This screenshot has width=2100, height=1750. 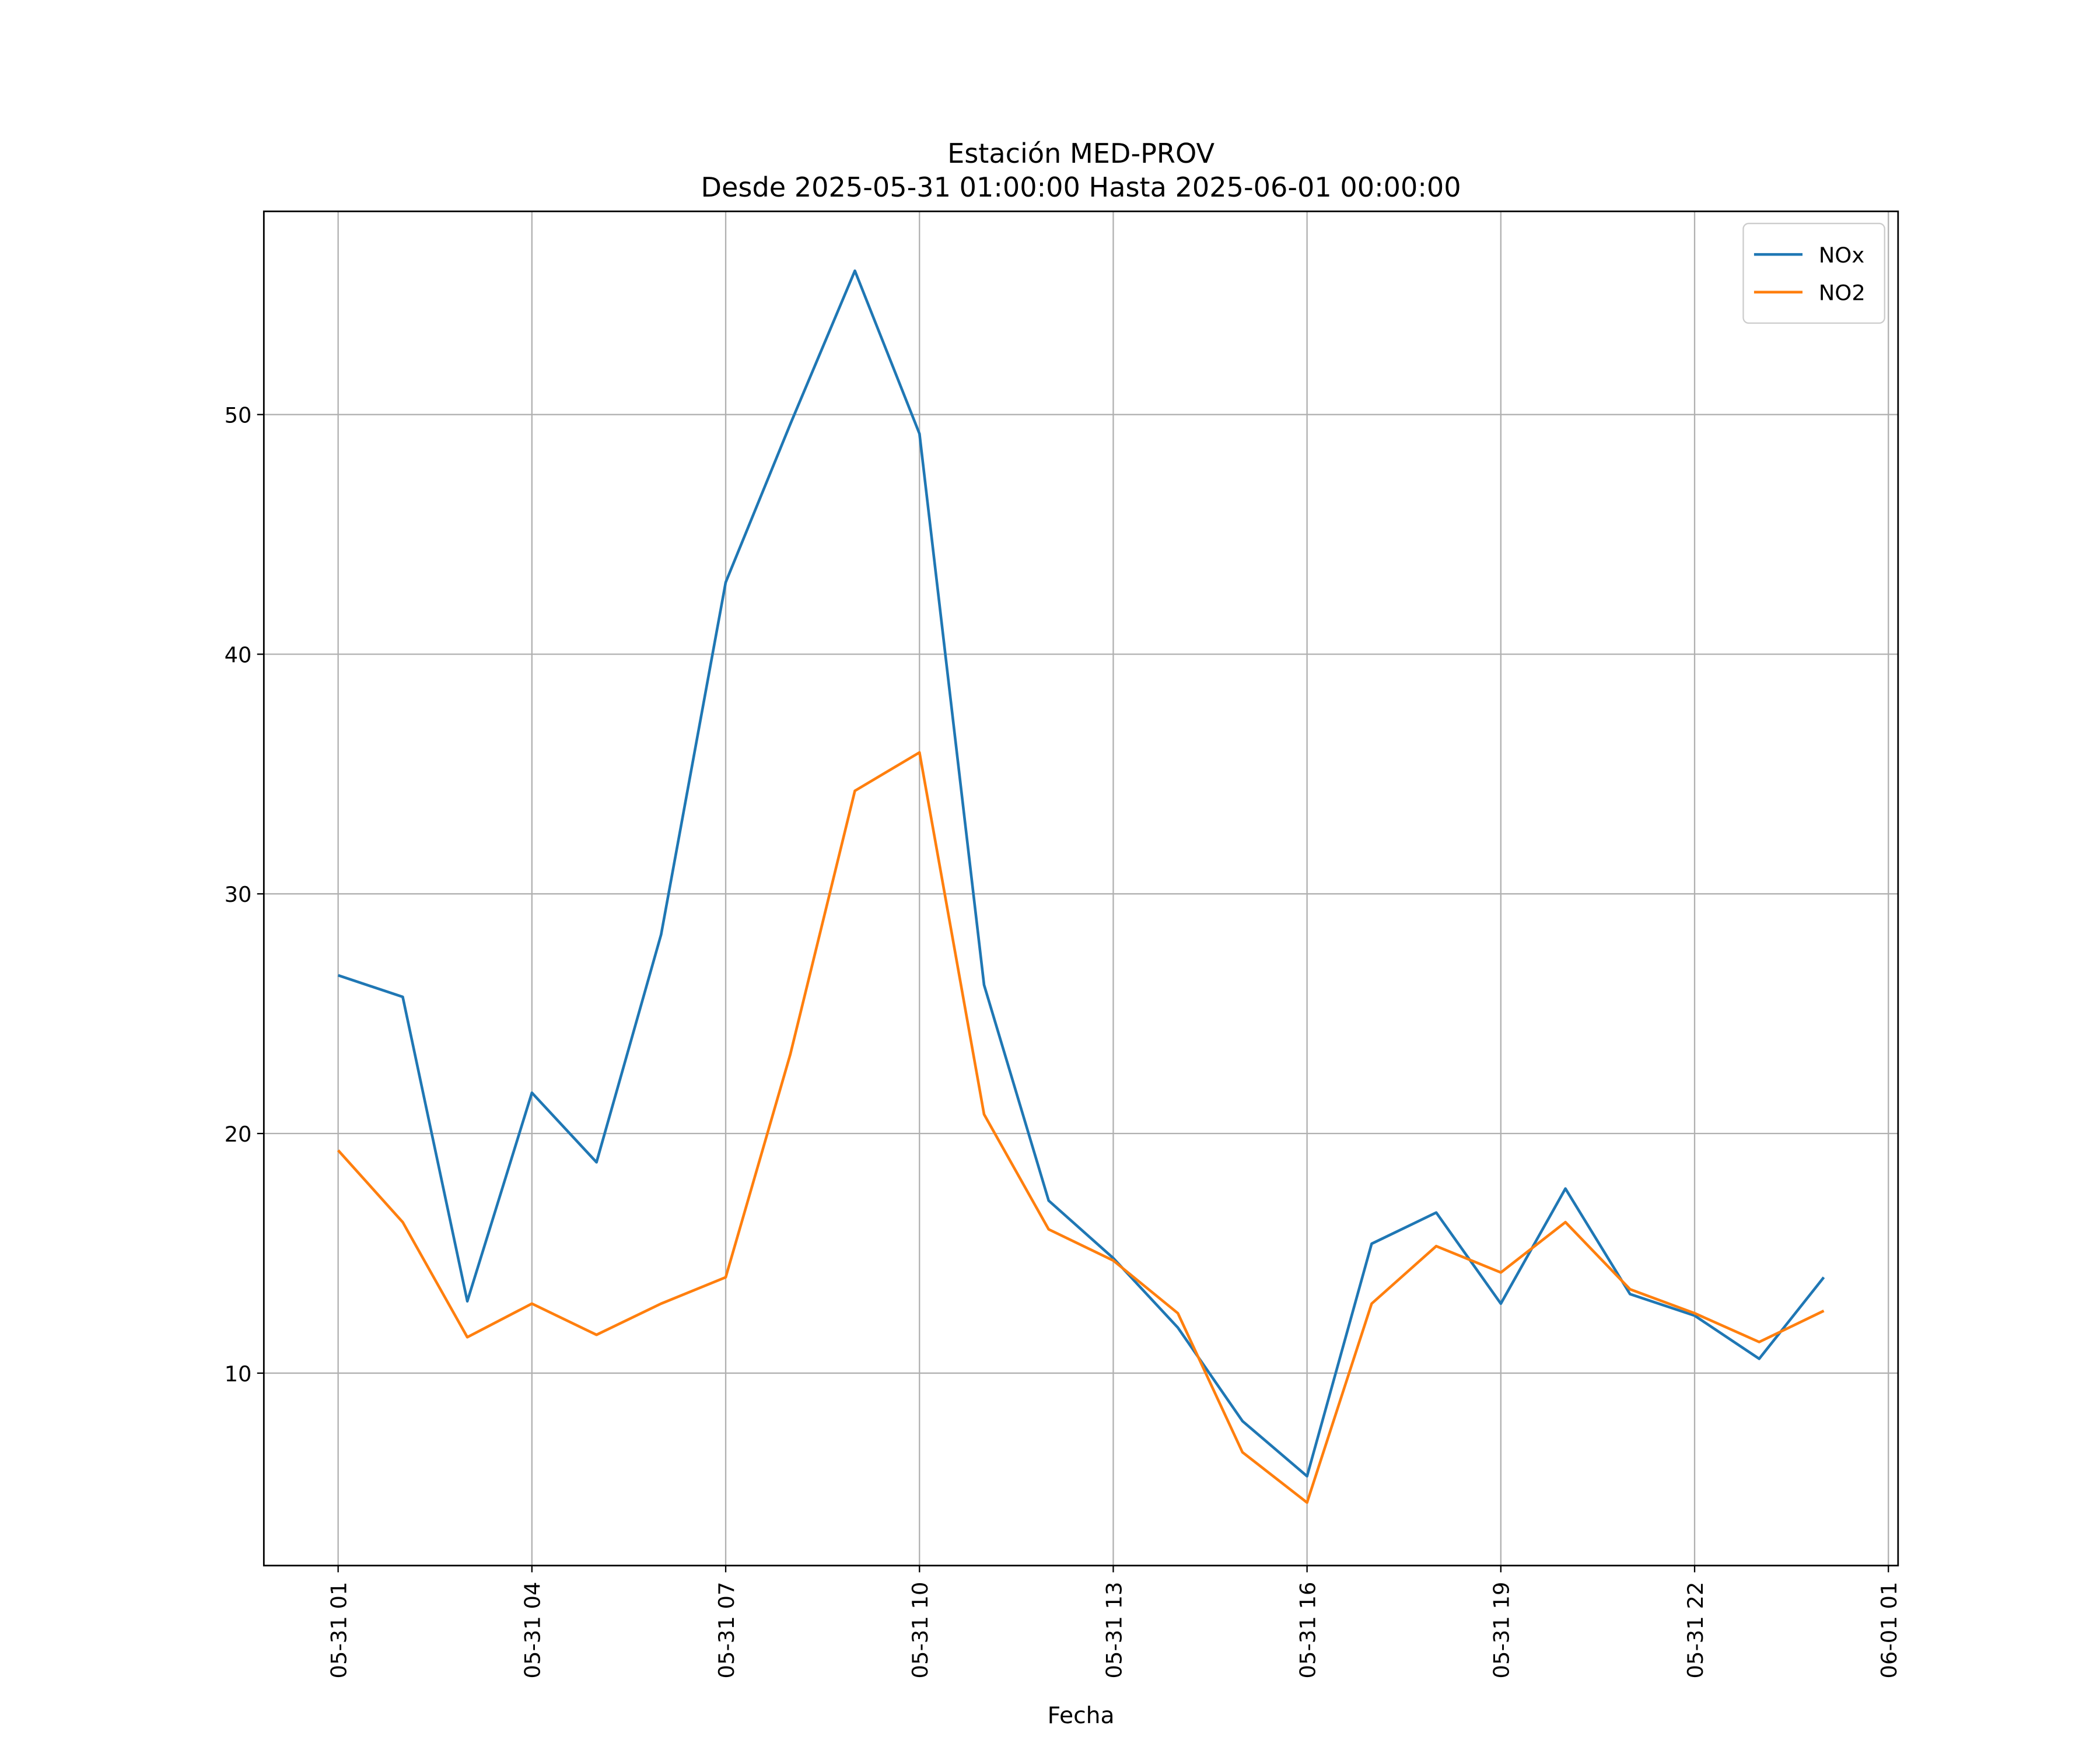 I want to click on x-tick-label: 06-01 01, so click(x=1889, y=1630).